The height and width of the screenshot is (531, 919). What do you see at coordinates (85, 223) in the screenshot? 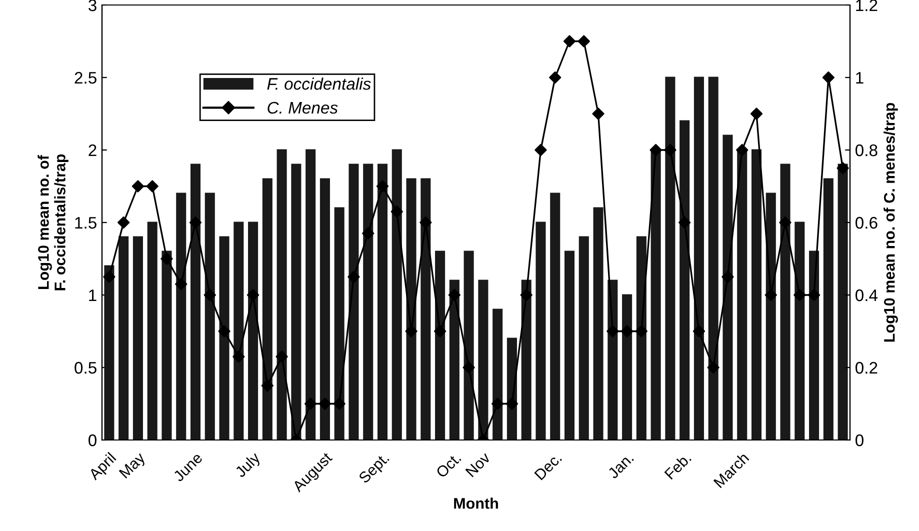
I see `y-tick-label: 1.5` at bounding box center [85, 223].